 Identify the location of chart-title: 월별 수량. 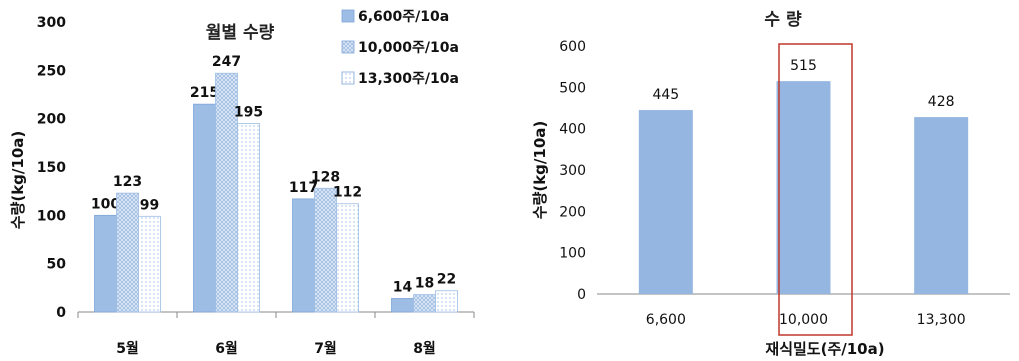
(240, 33).